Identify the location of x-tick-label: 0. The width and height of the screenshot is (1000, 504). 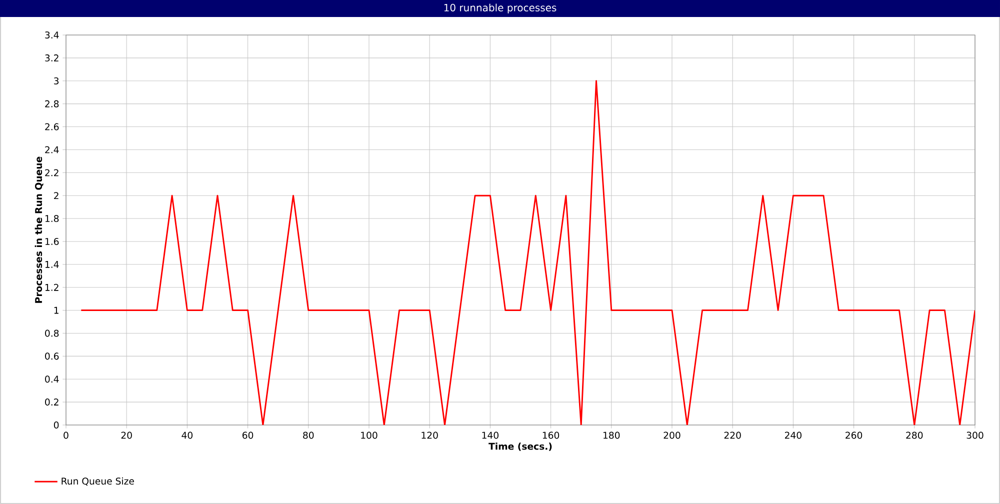
(66, 435).